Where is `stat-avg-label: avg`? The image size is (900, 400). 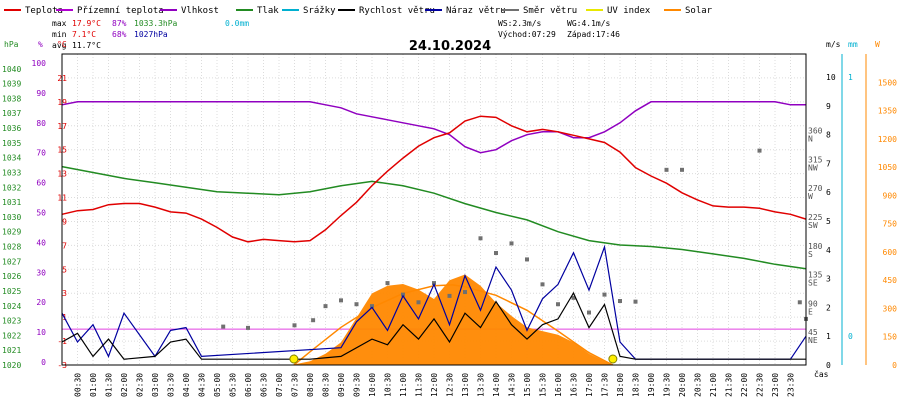 stat-avg-label: avg is located at coordinates (59, 45).